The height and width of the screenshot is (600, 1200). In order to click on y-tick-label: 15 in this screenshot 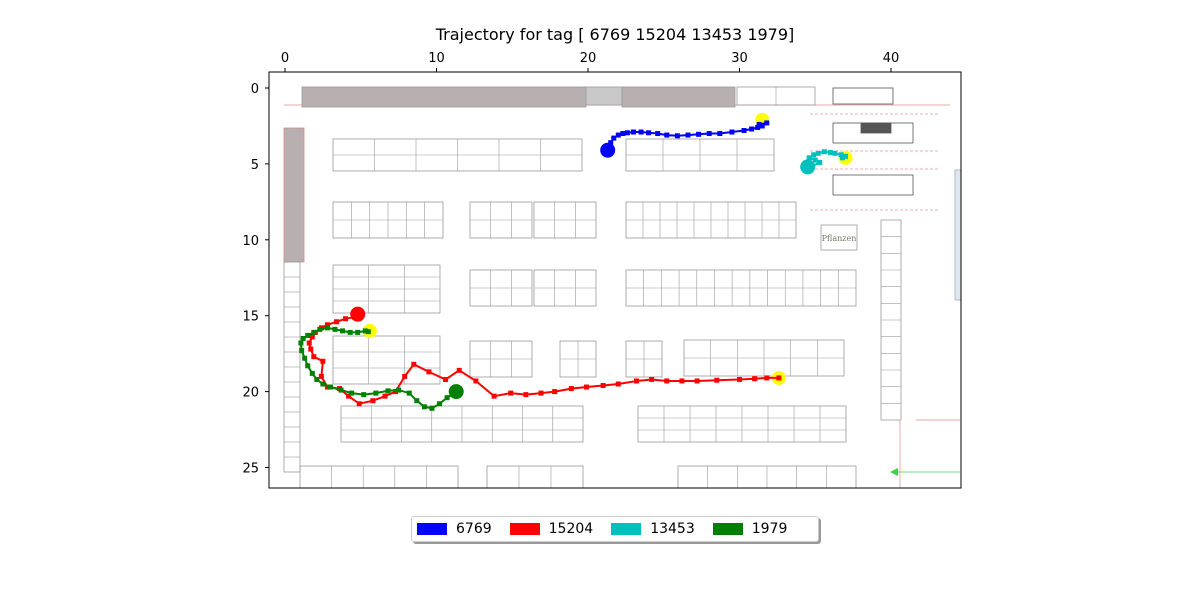, I will do `click(250, 317)`.